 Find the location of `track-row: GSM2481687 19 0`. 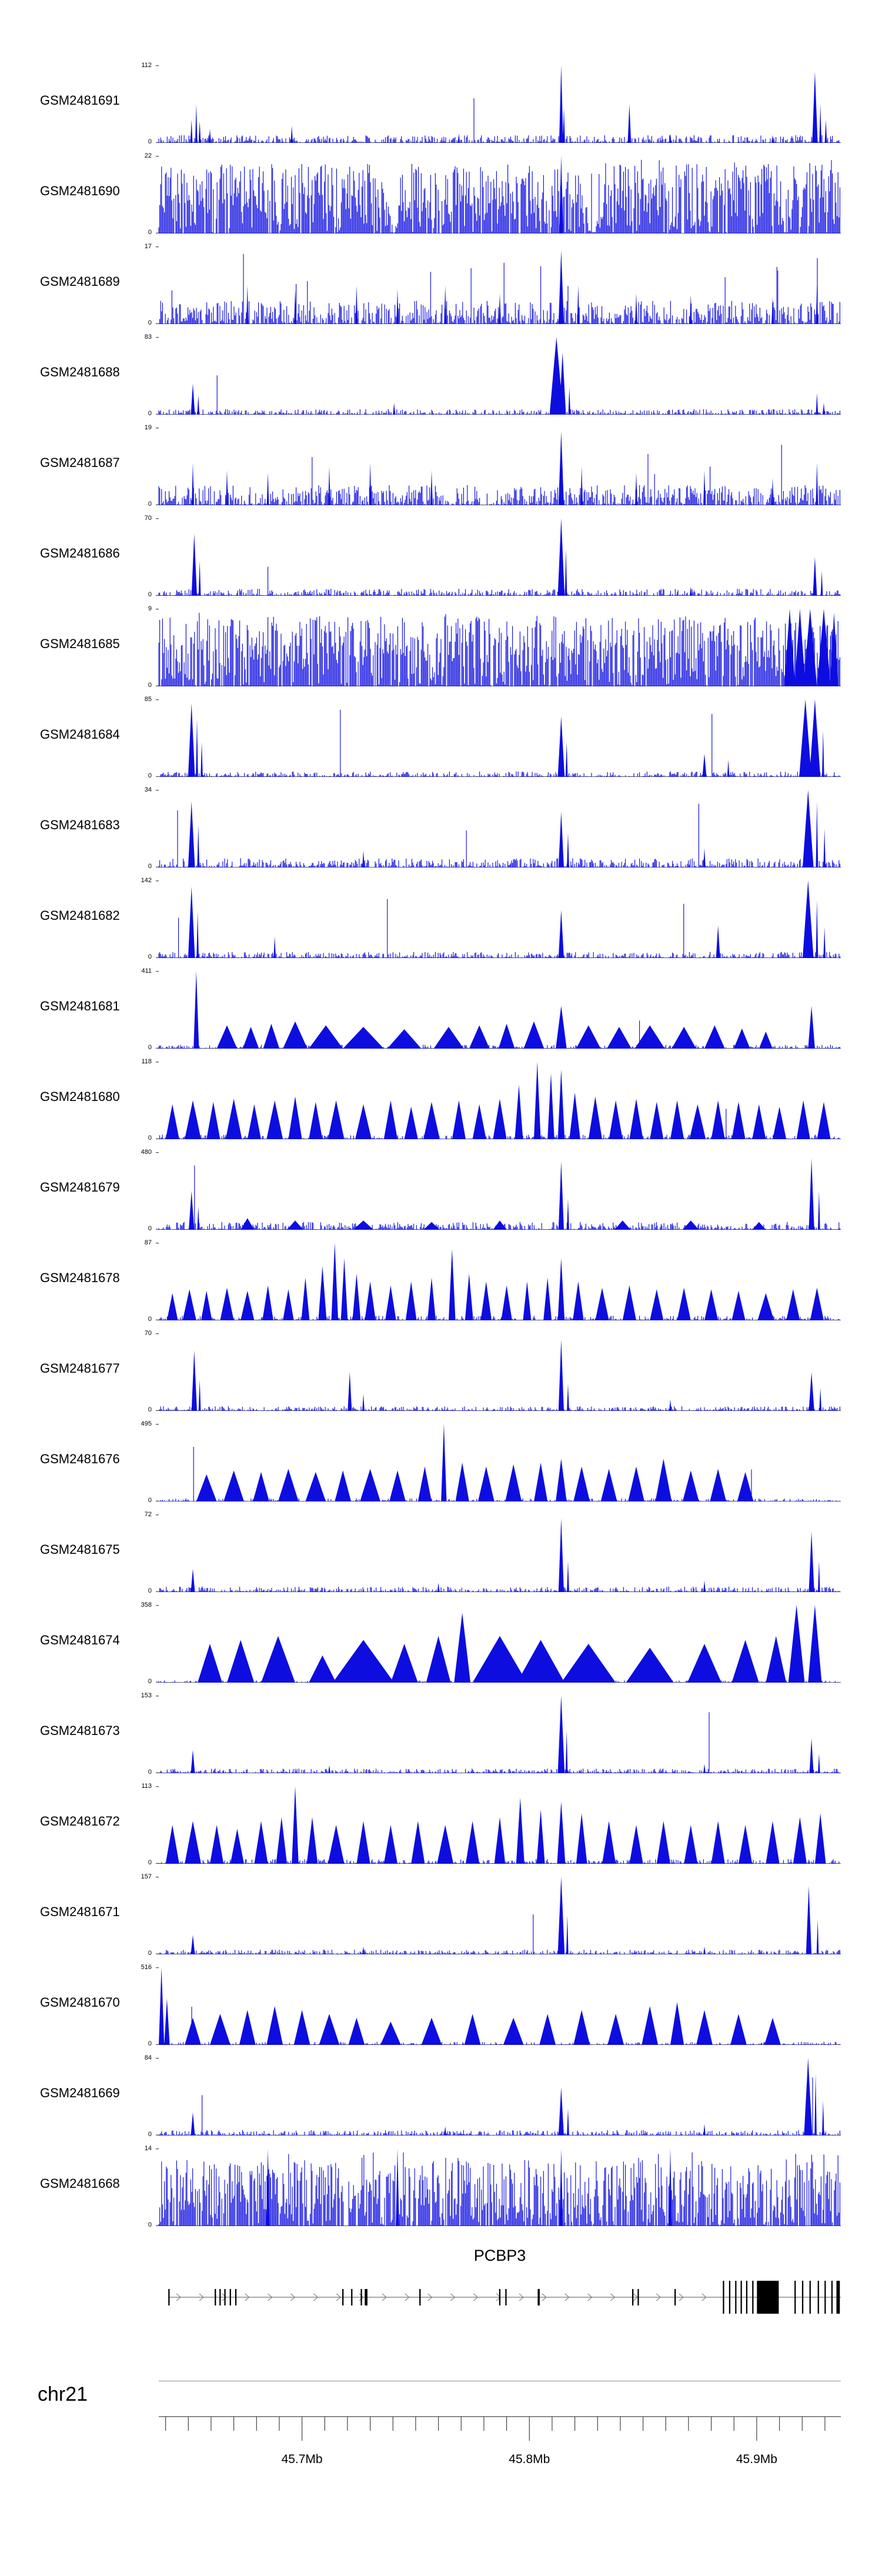

track-row: GSM2481687 19 0 is located at coordinates (441, 471).